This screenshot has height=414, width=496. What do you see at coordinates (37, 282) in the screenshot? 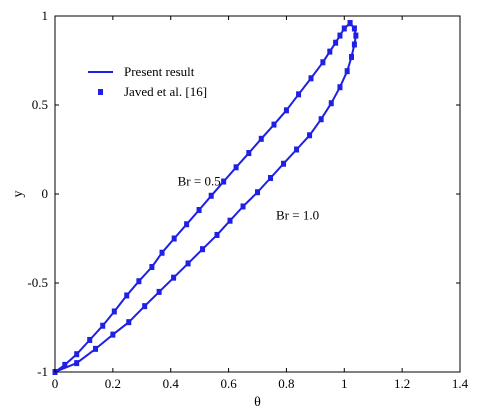
I see `y-tick-label: -0.5` at bounding box center [37, 282].